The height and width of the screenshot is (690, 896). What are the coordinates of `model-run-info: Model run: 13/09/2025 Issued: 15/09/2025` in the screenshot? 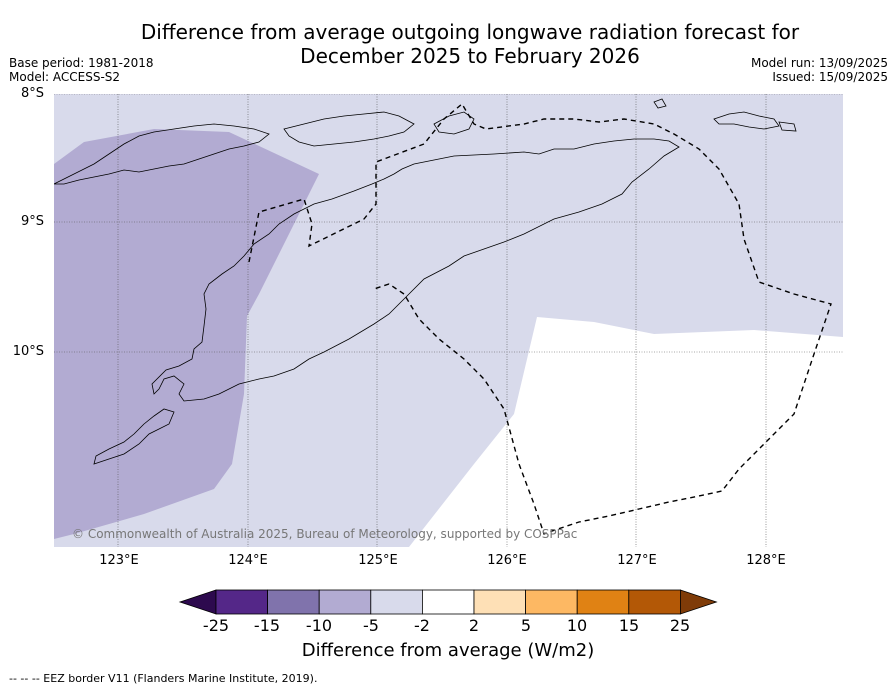 It's located at (819, 70).